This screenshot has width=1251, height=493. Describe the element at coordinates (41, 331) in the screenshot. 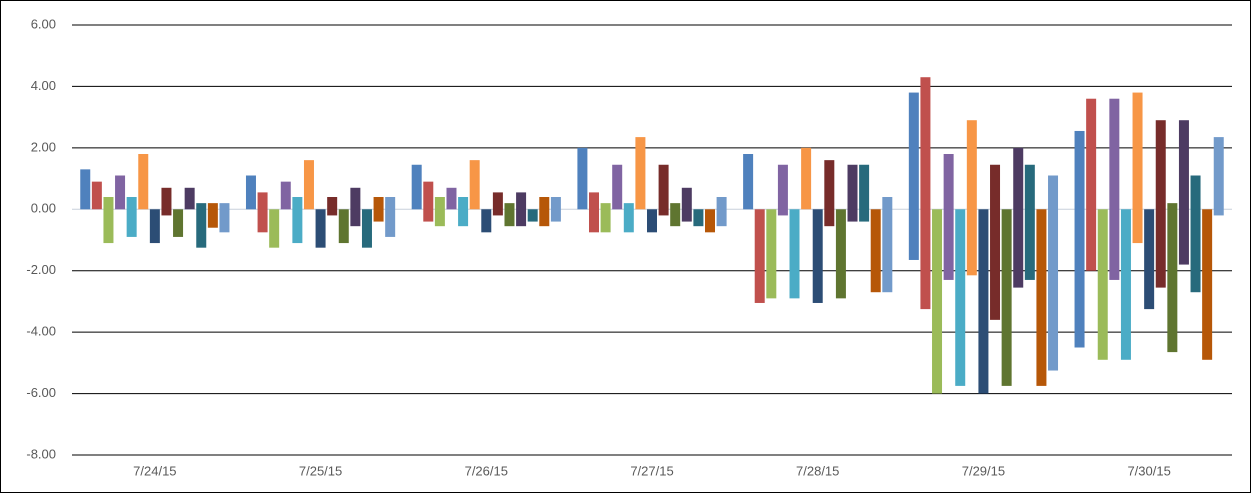

I see `y-tick-label: -4.00` at that location.